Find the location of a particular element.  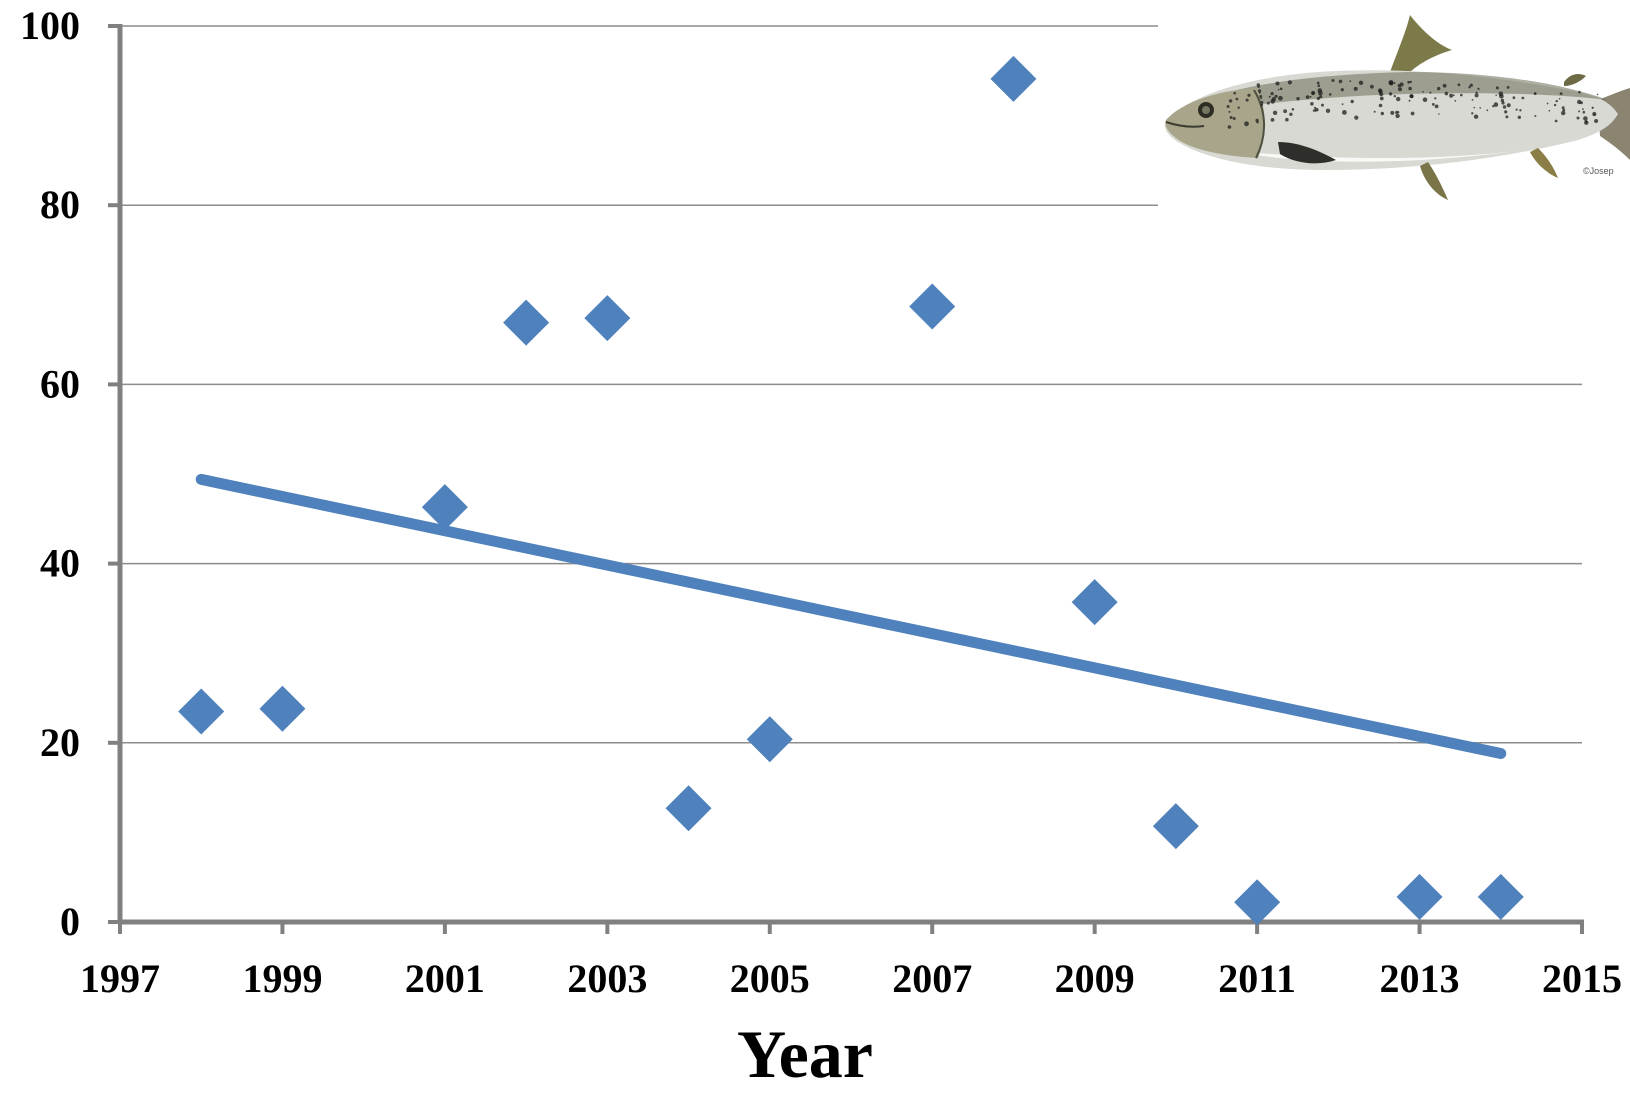

y-tick-label: 0 is located at coordinates (70, 921).